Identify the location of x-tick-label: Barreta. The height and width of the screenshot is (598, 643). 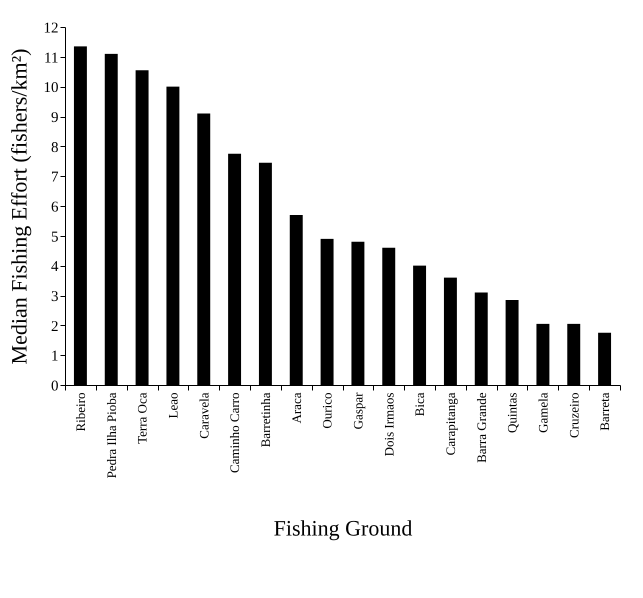
(604, 411).